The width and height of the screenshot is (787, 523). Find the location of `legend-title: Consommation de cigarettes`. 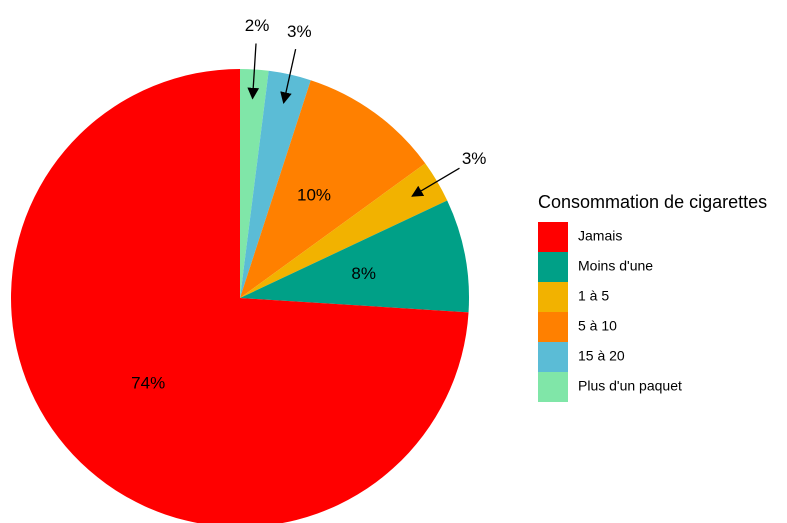

legend-title: Consommation de cigarettes is located at coordinates (652, 202).